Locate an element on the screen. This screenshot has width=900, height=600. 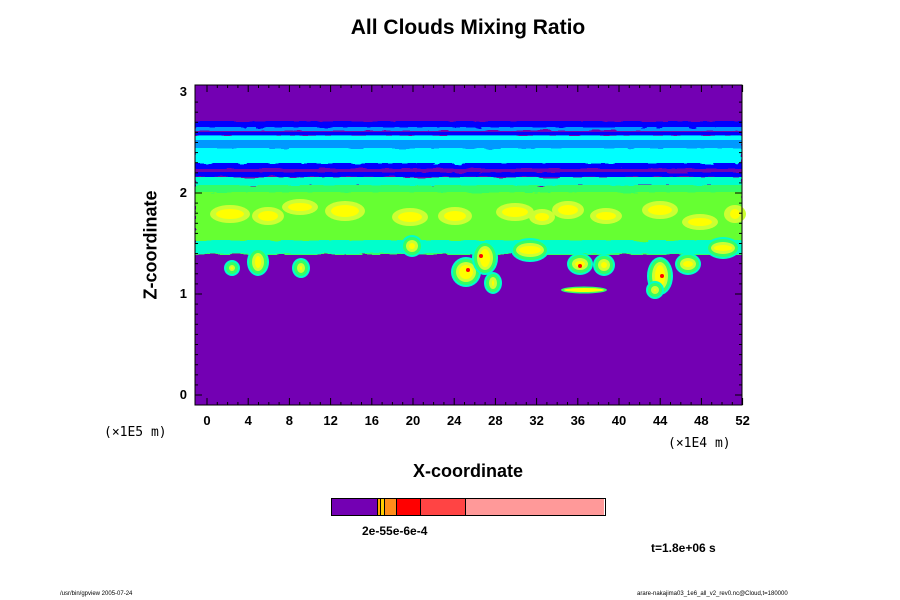
colorbar is located at coordinates (468, 507).